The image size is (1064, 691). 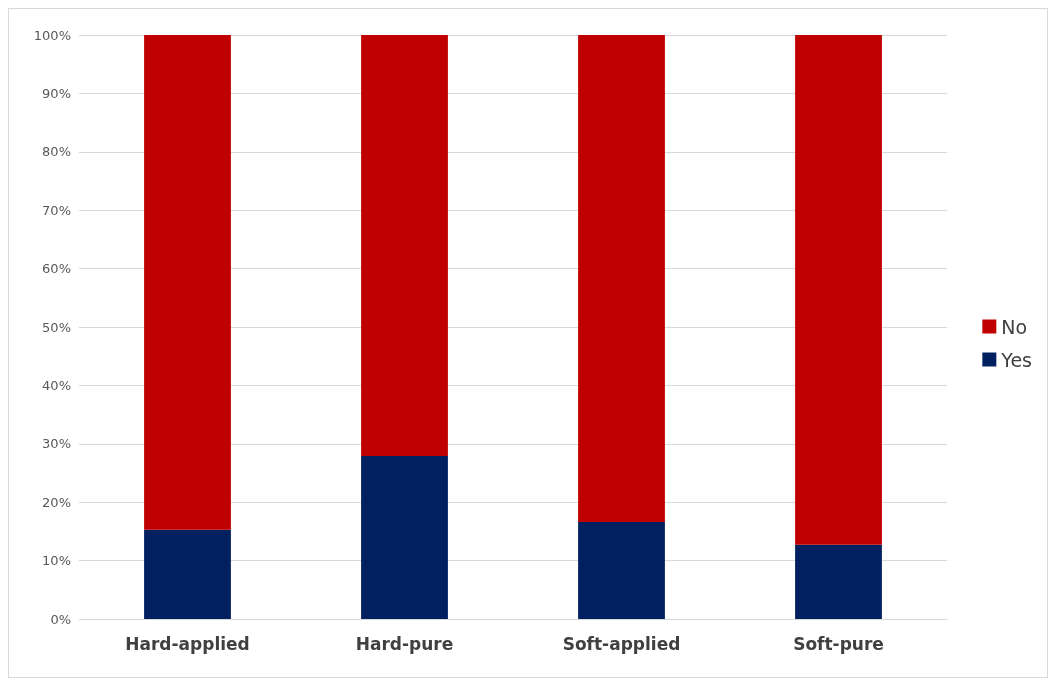 I want to click on y-tick-label: 20%, so click(x=56, y=502).